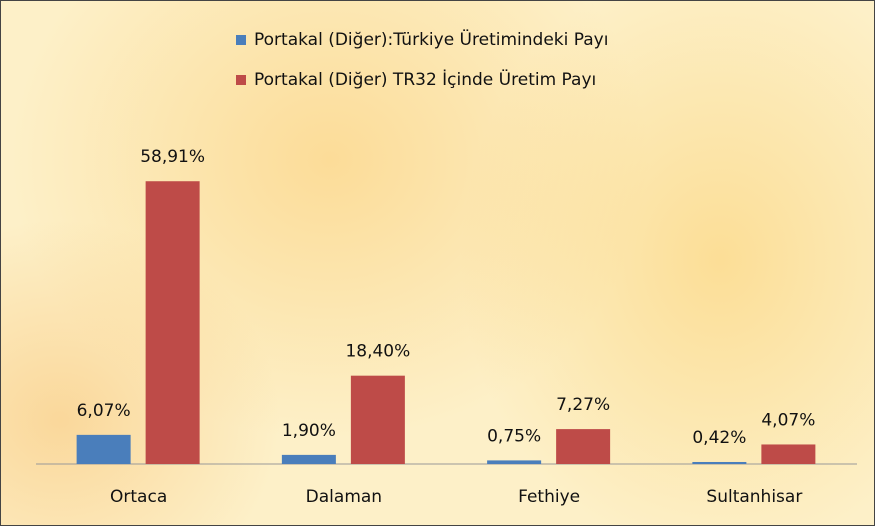 Image resolution: width=875 pixels, height=526 pixels. I want to click on legend-label: Portakal (Diğer) TR32 İçinde Üretim Payı, so click(425, 79).